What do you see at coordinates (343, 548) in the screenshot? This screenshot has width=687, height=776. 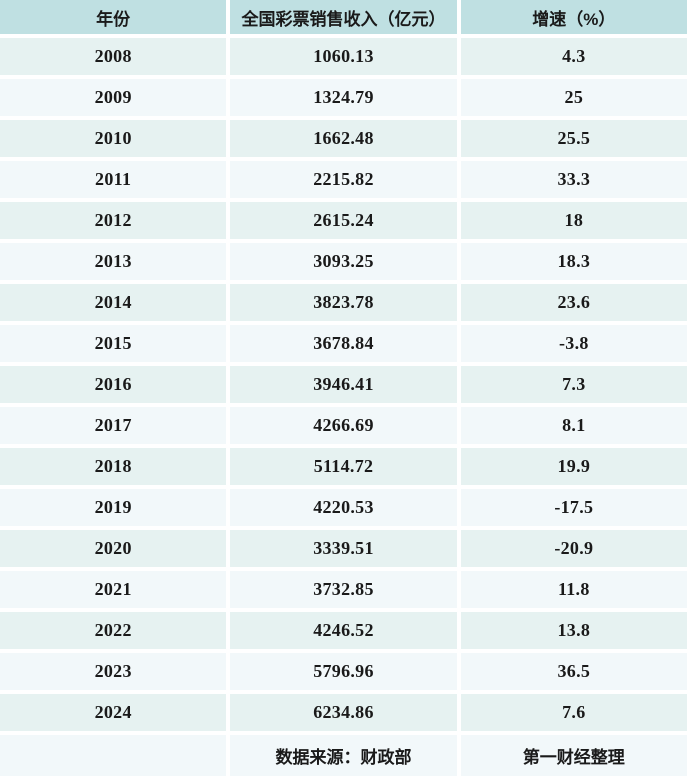 I see `revenue-cell-2020: 3339.51` at bounding box center [343, 548].